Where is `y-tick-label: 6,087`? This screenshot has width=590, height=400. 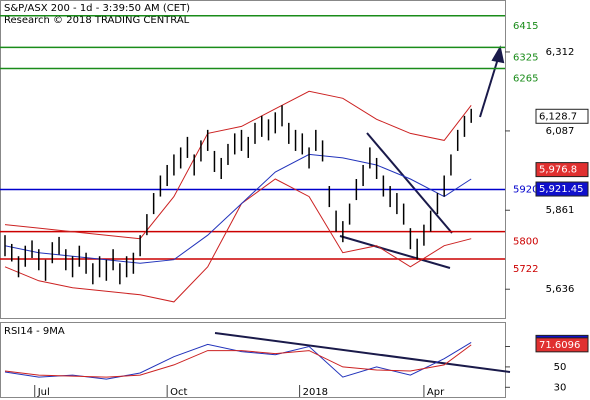
y-tick-label: 6,087 is located at coordinates (560, 131).